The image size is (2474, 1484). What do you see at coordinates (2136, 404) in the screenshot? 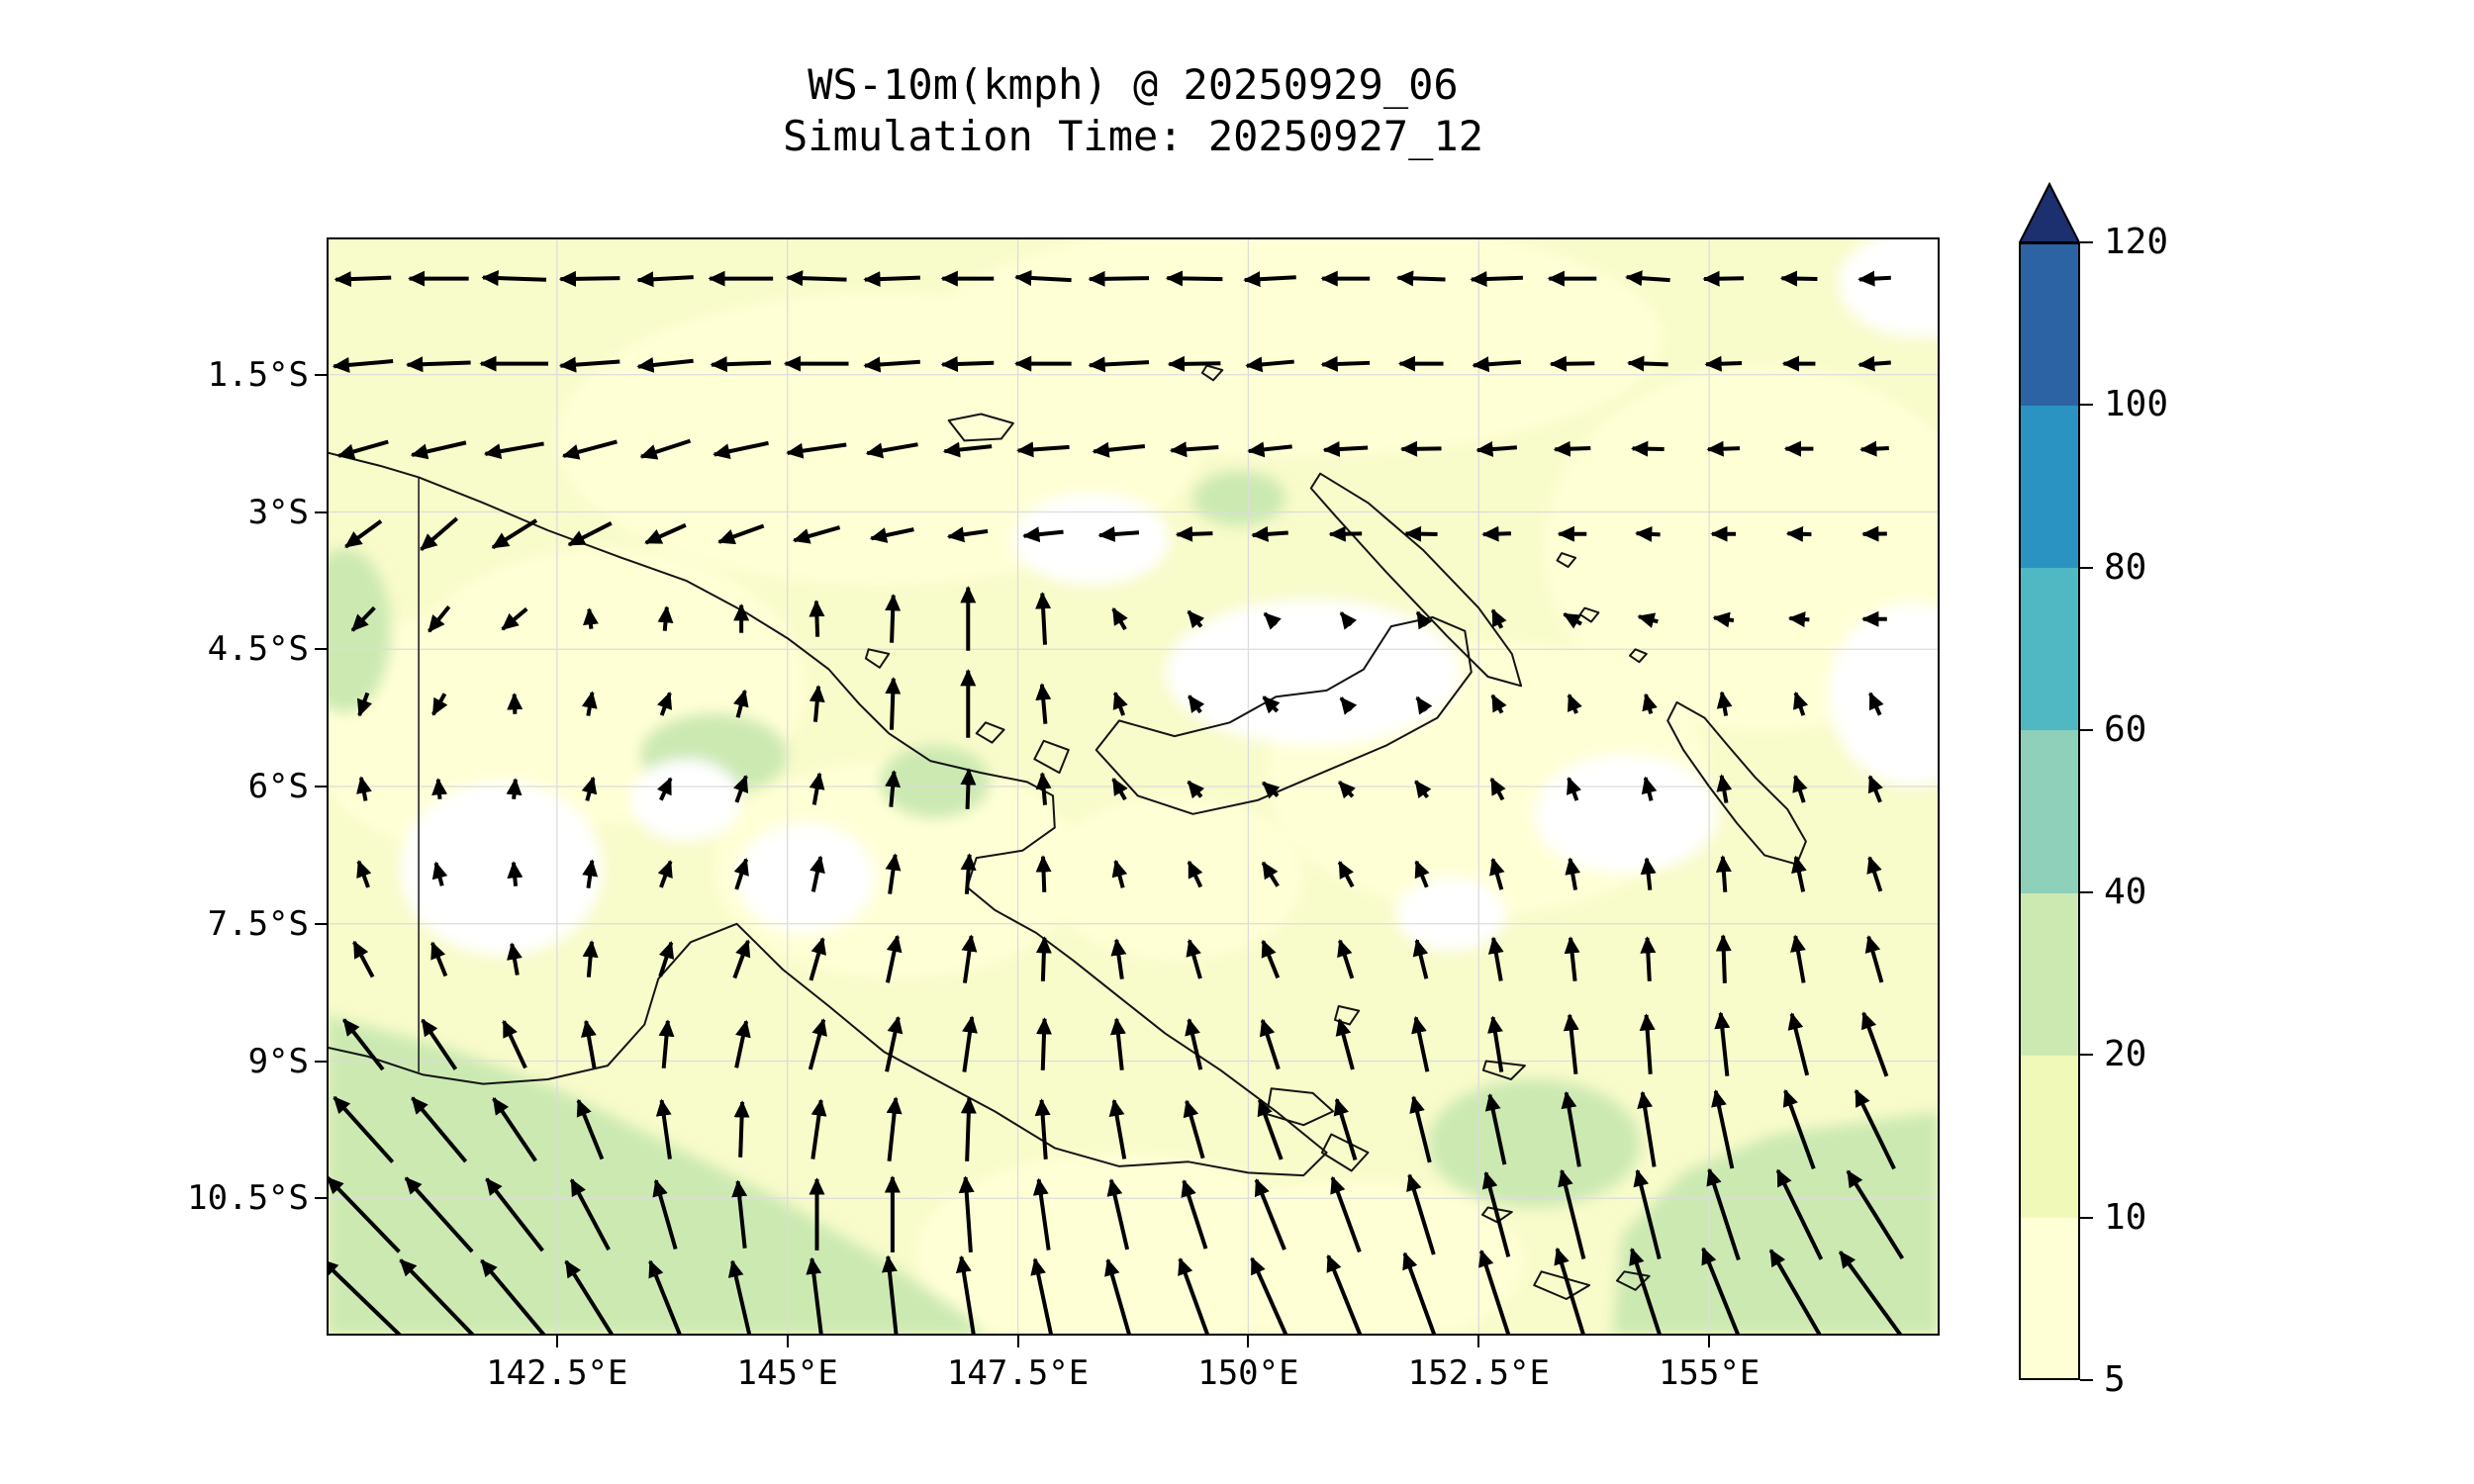
I see `colorbar-tick-label: 100` at bounding box center [2136, 404].